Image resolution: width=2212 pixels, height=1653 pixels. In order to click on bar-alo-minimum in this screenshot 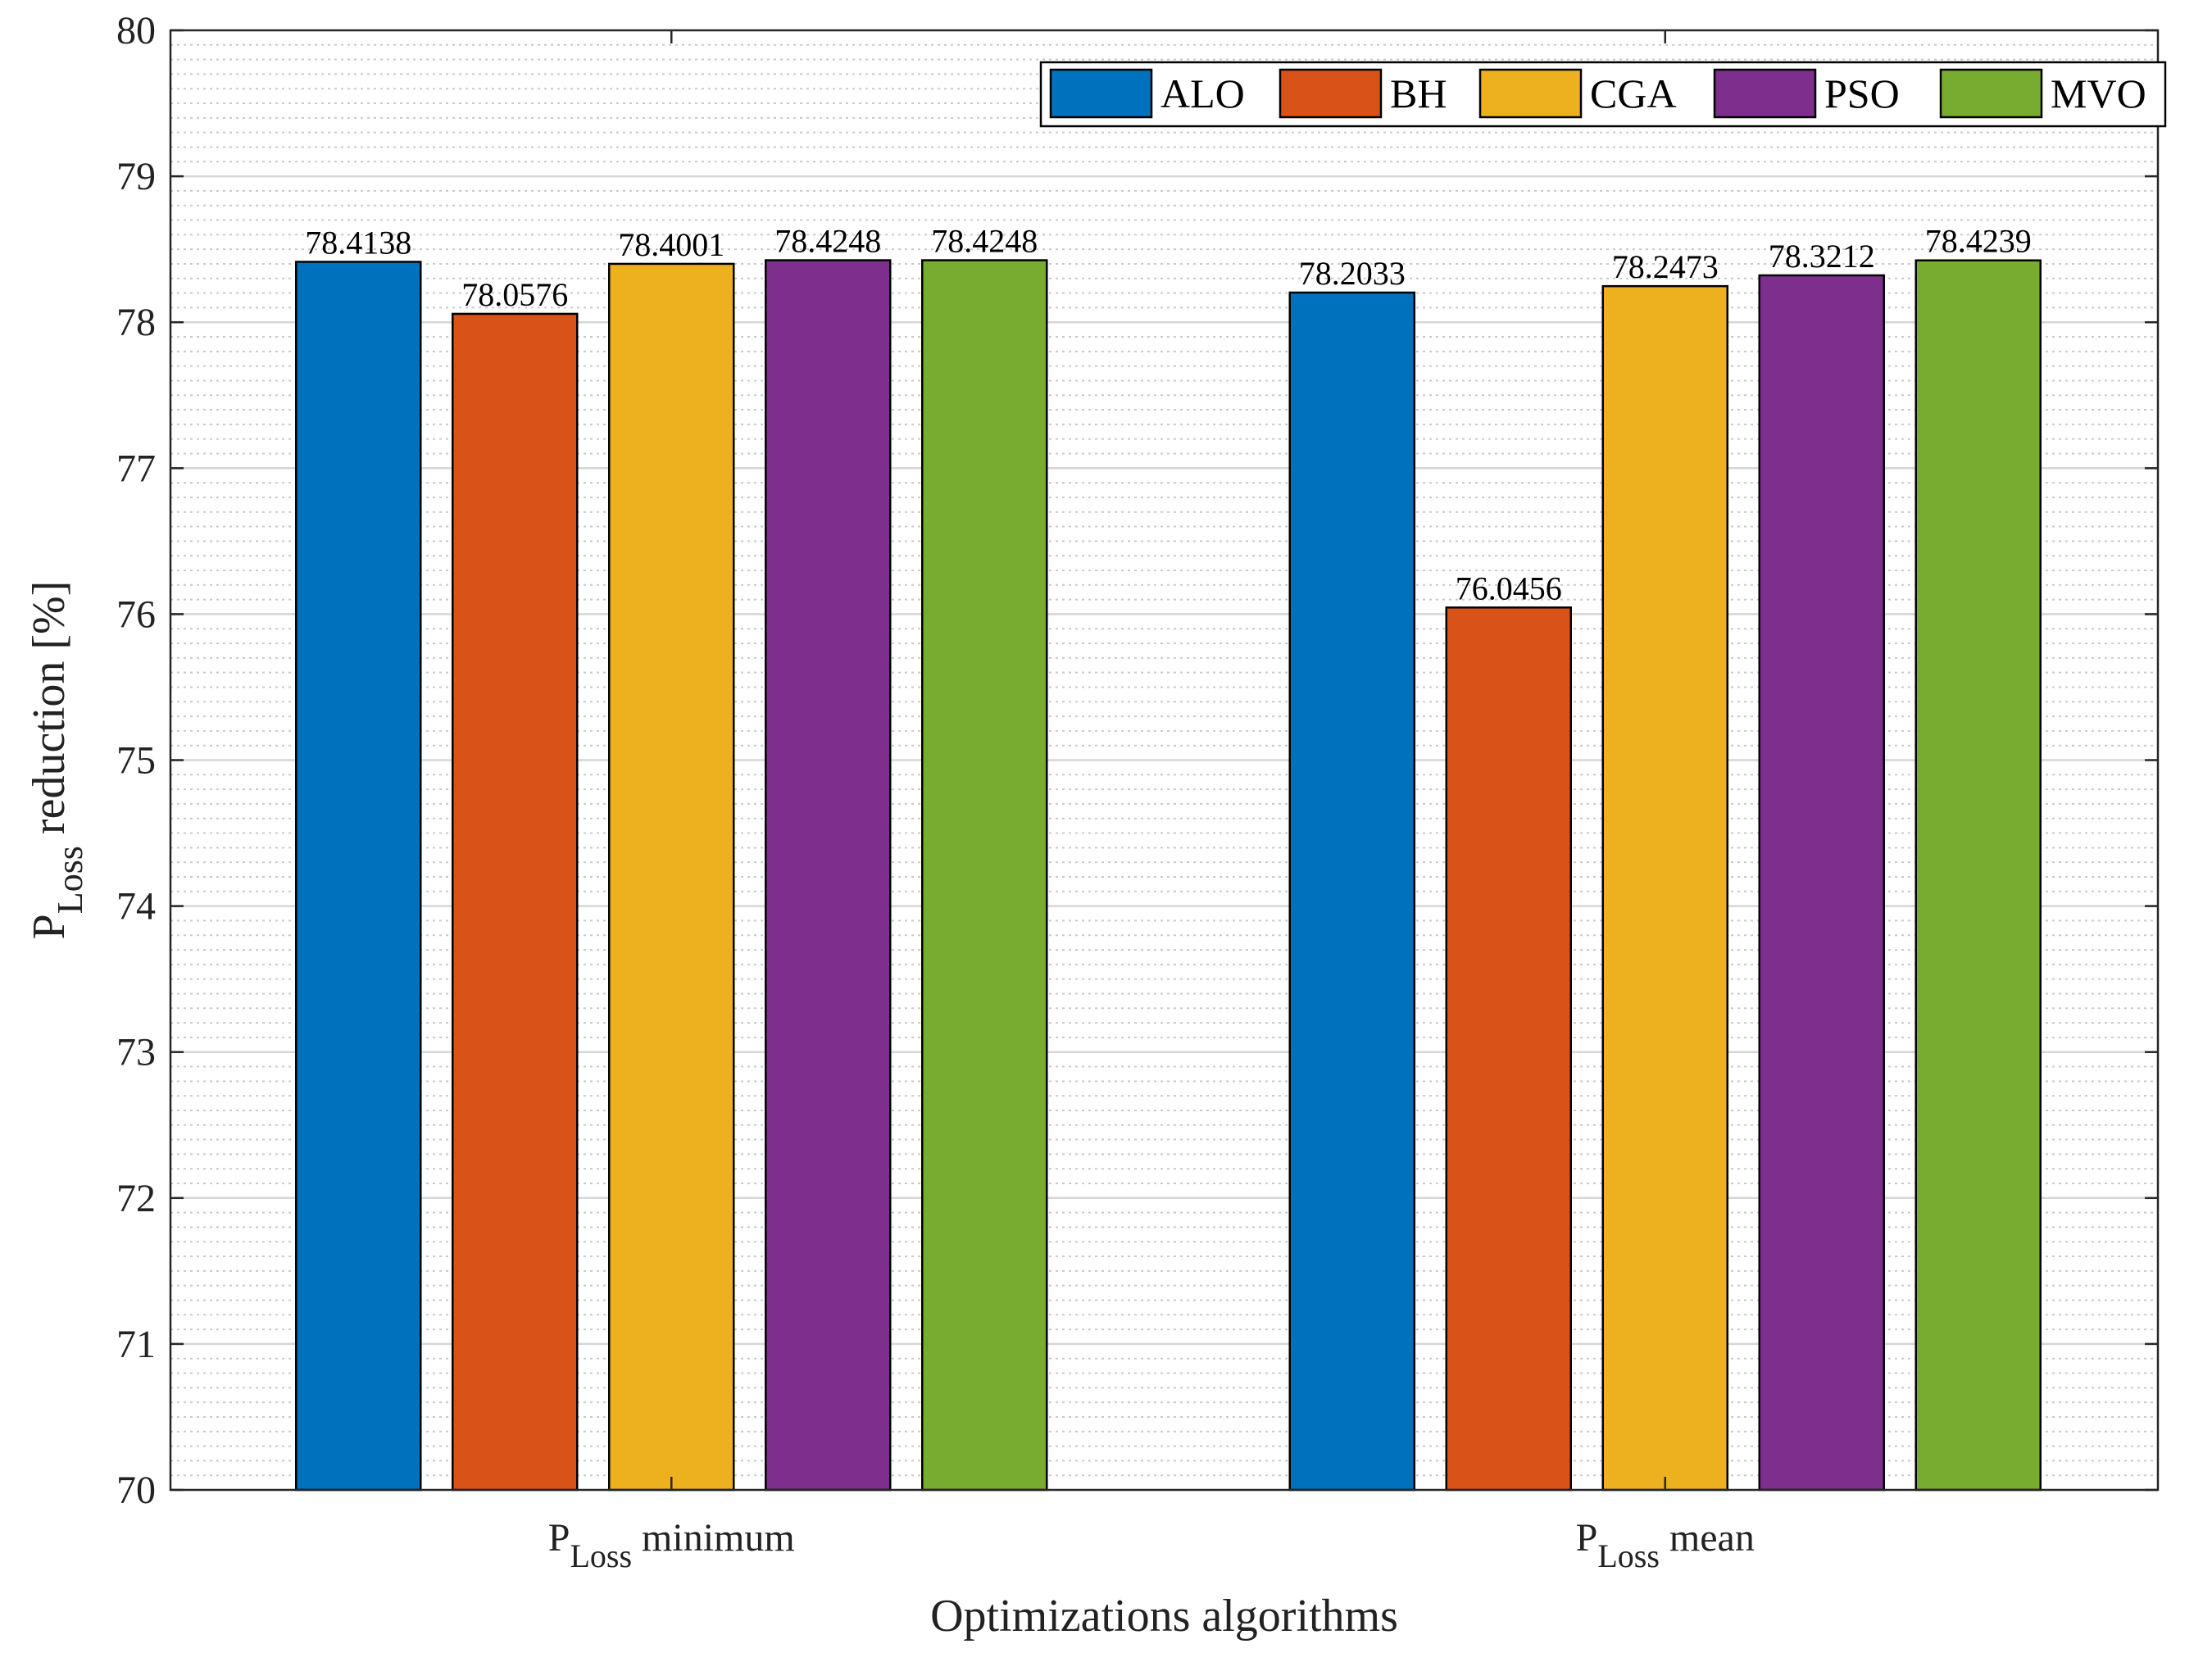, I will do `click(358, 877)`.